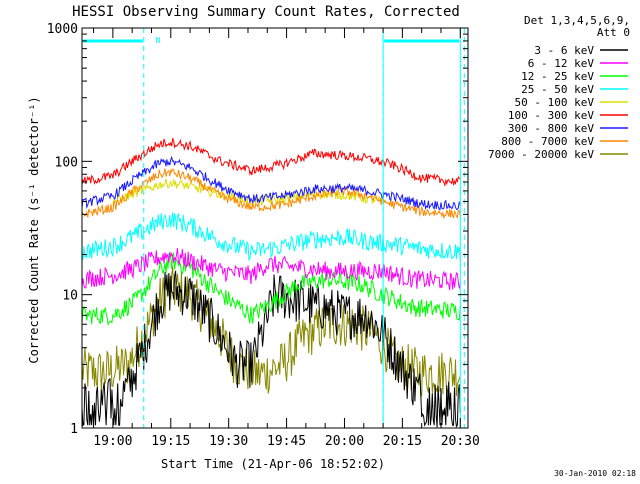 This screenshot has width=640, height=484. I want to click on x-tick-label: 19:15, so click(170, 441).